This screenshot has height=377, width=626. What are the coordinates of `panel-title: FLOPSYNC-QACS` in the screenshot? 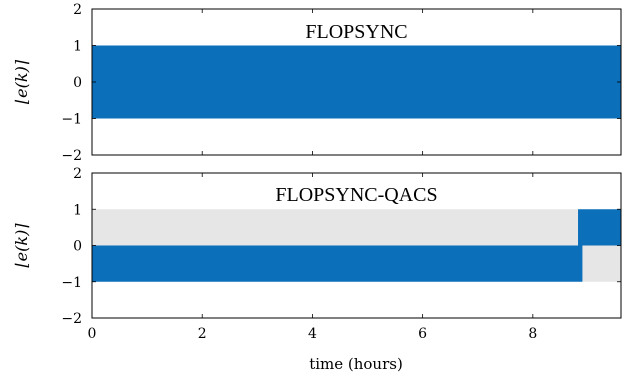 It's located at (356, 195).